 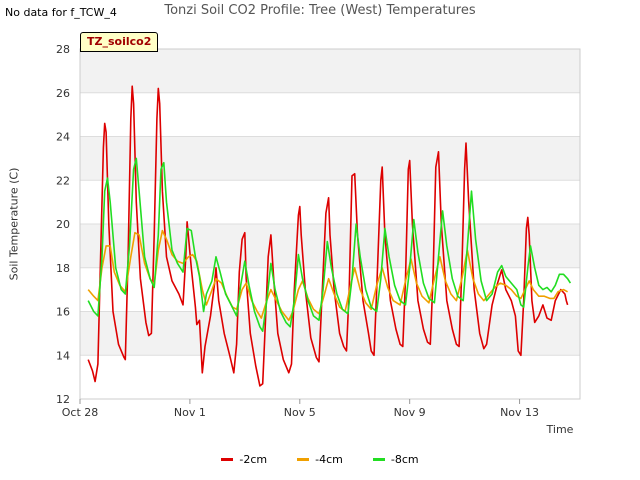 What do you see at coordinates (63, 355) in the screenshot?
I see `y-tick-label: 14` at bounding box center [63, 355].